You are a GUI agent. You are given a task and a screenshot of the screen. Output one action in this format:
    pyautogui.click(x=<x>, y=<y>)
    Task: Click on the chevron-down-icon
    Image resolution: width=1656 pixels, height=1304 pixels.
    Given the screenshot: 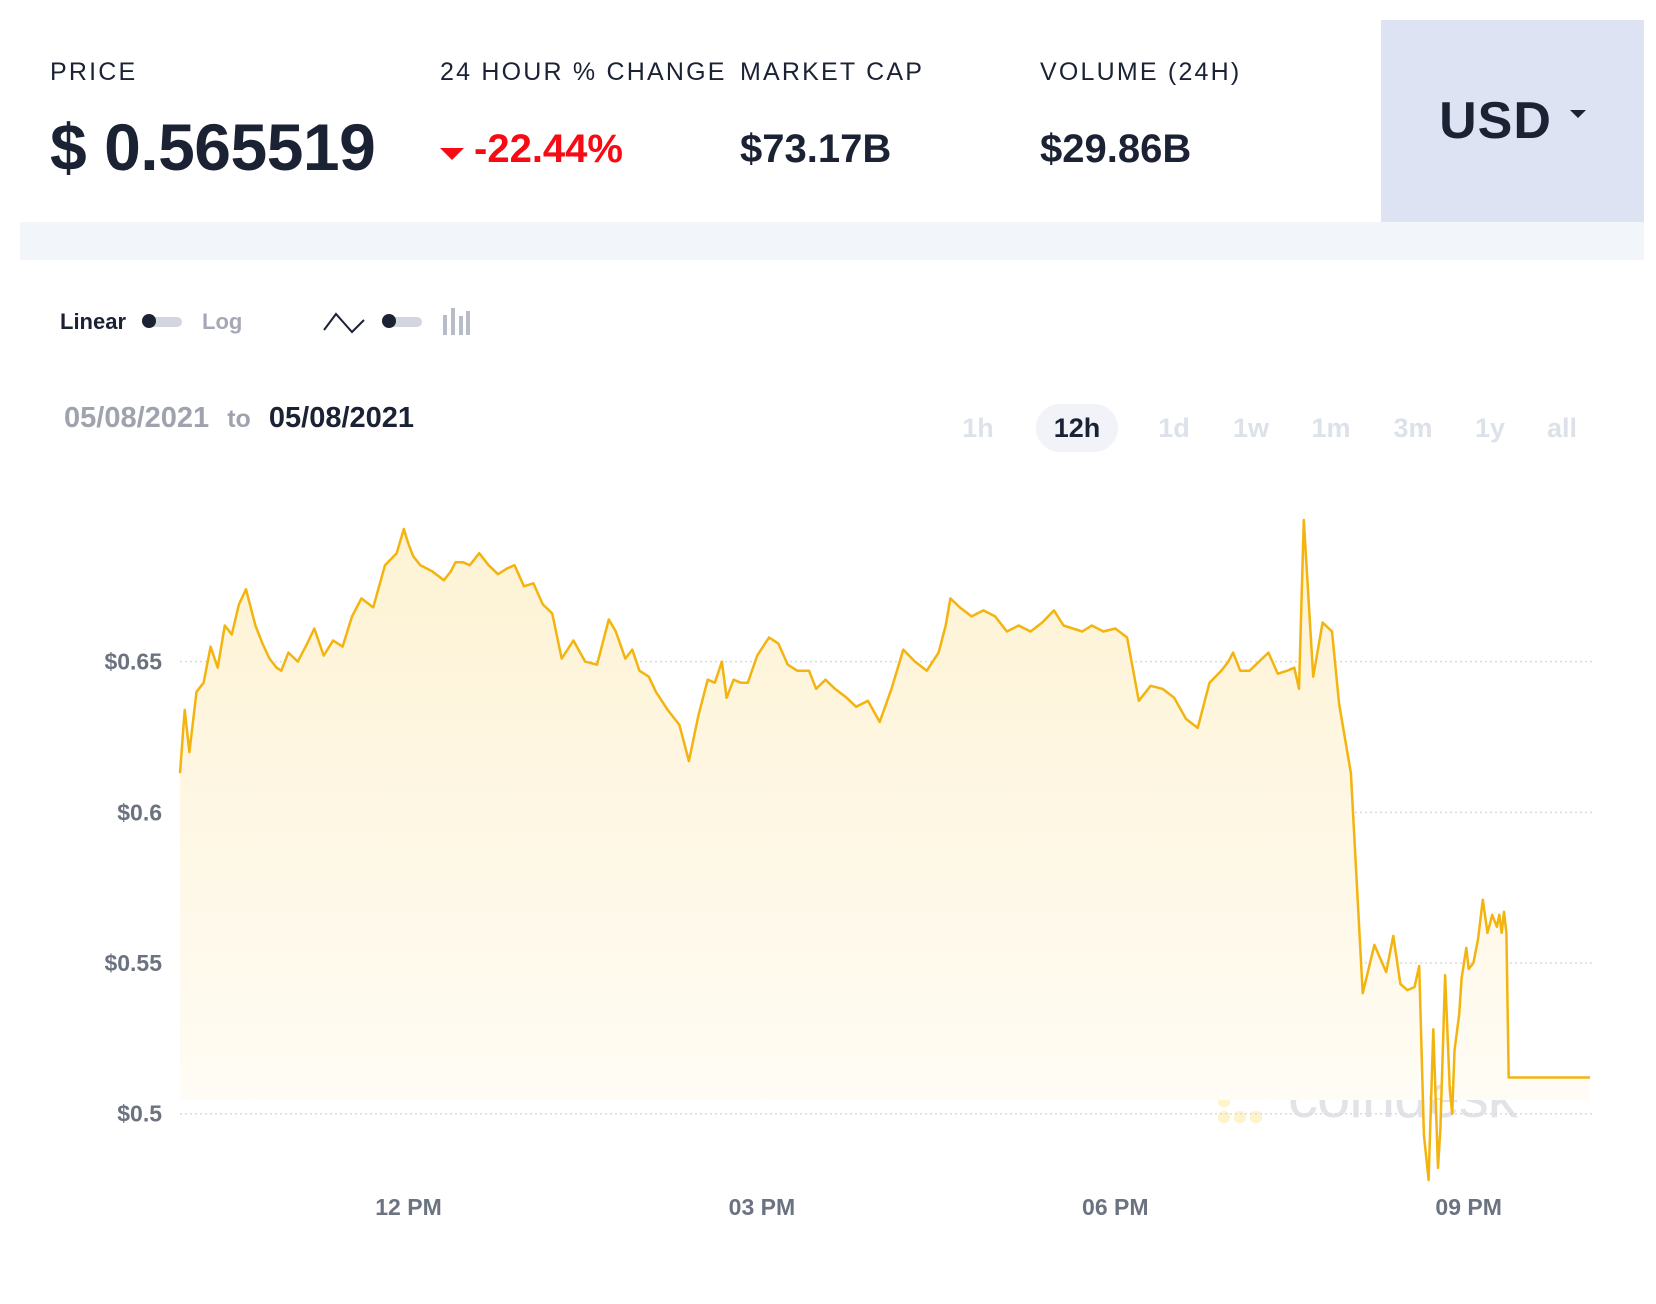 What is the action you would take?
    pyautogui.click(x=1577, y=114)
    